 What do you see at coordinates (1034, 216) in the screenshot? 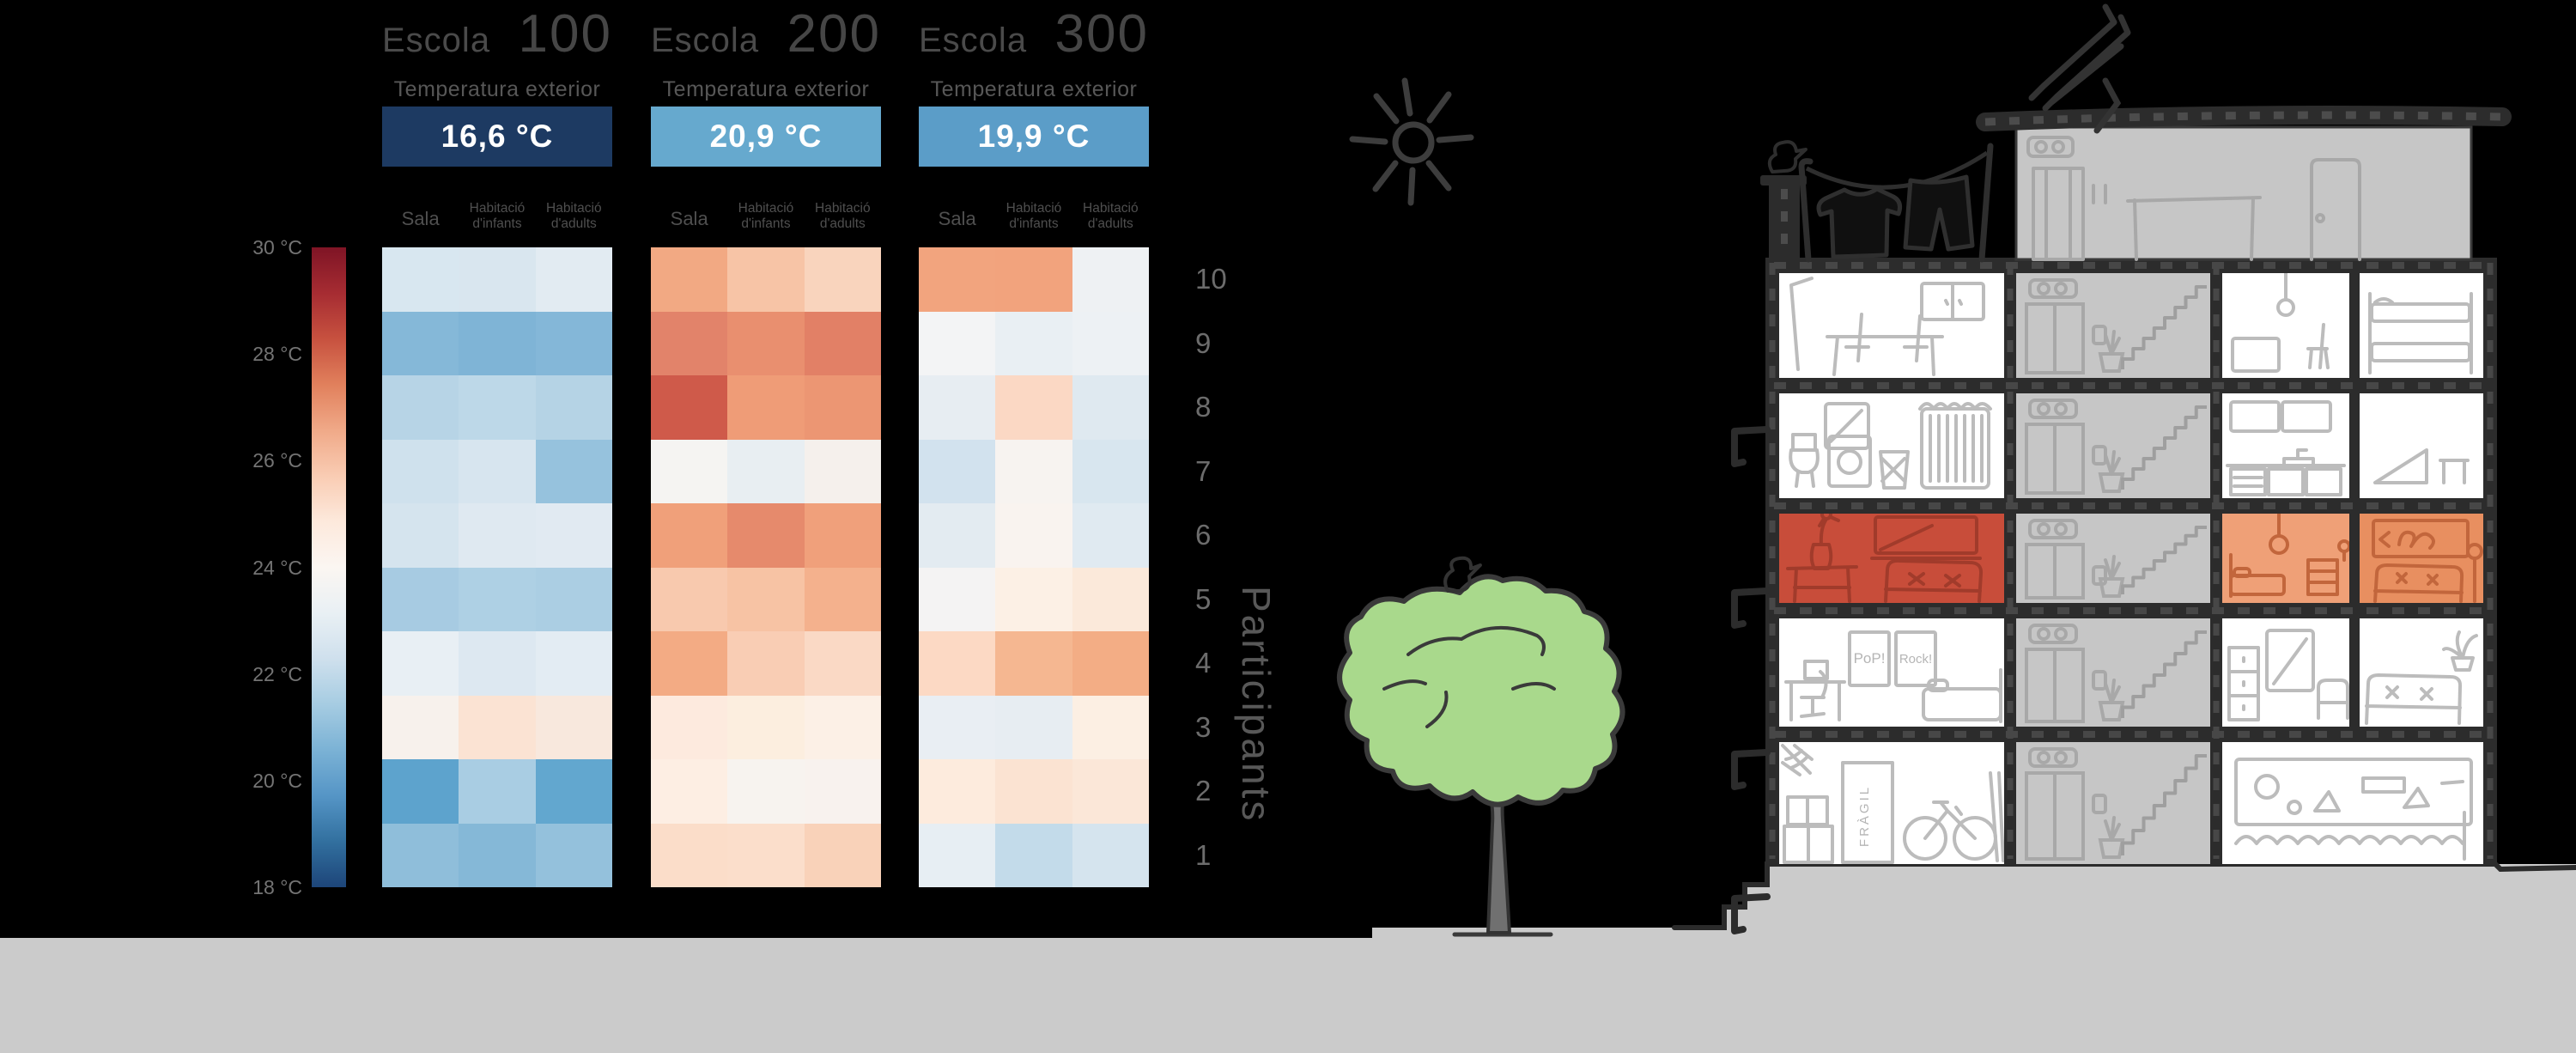
I see `col-header-infants: Habitació d'infants` at bounding box center [1034, 216].